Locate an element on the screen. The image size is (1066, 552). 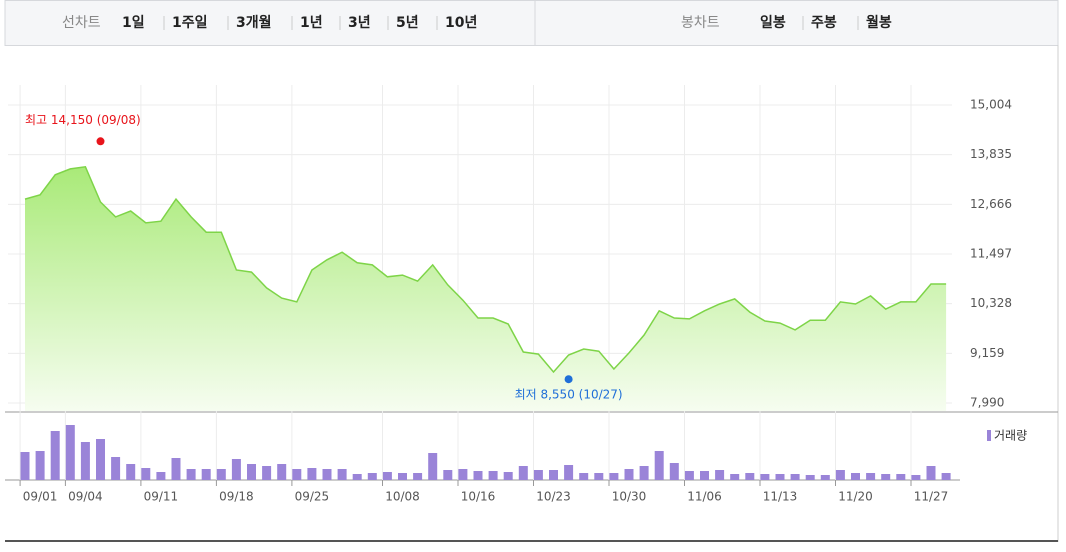
period-tab: 5년 is located at coordinates (407, 23).